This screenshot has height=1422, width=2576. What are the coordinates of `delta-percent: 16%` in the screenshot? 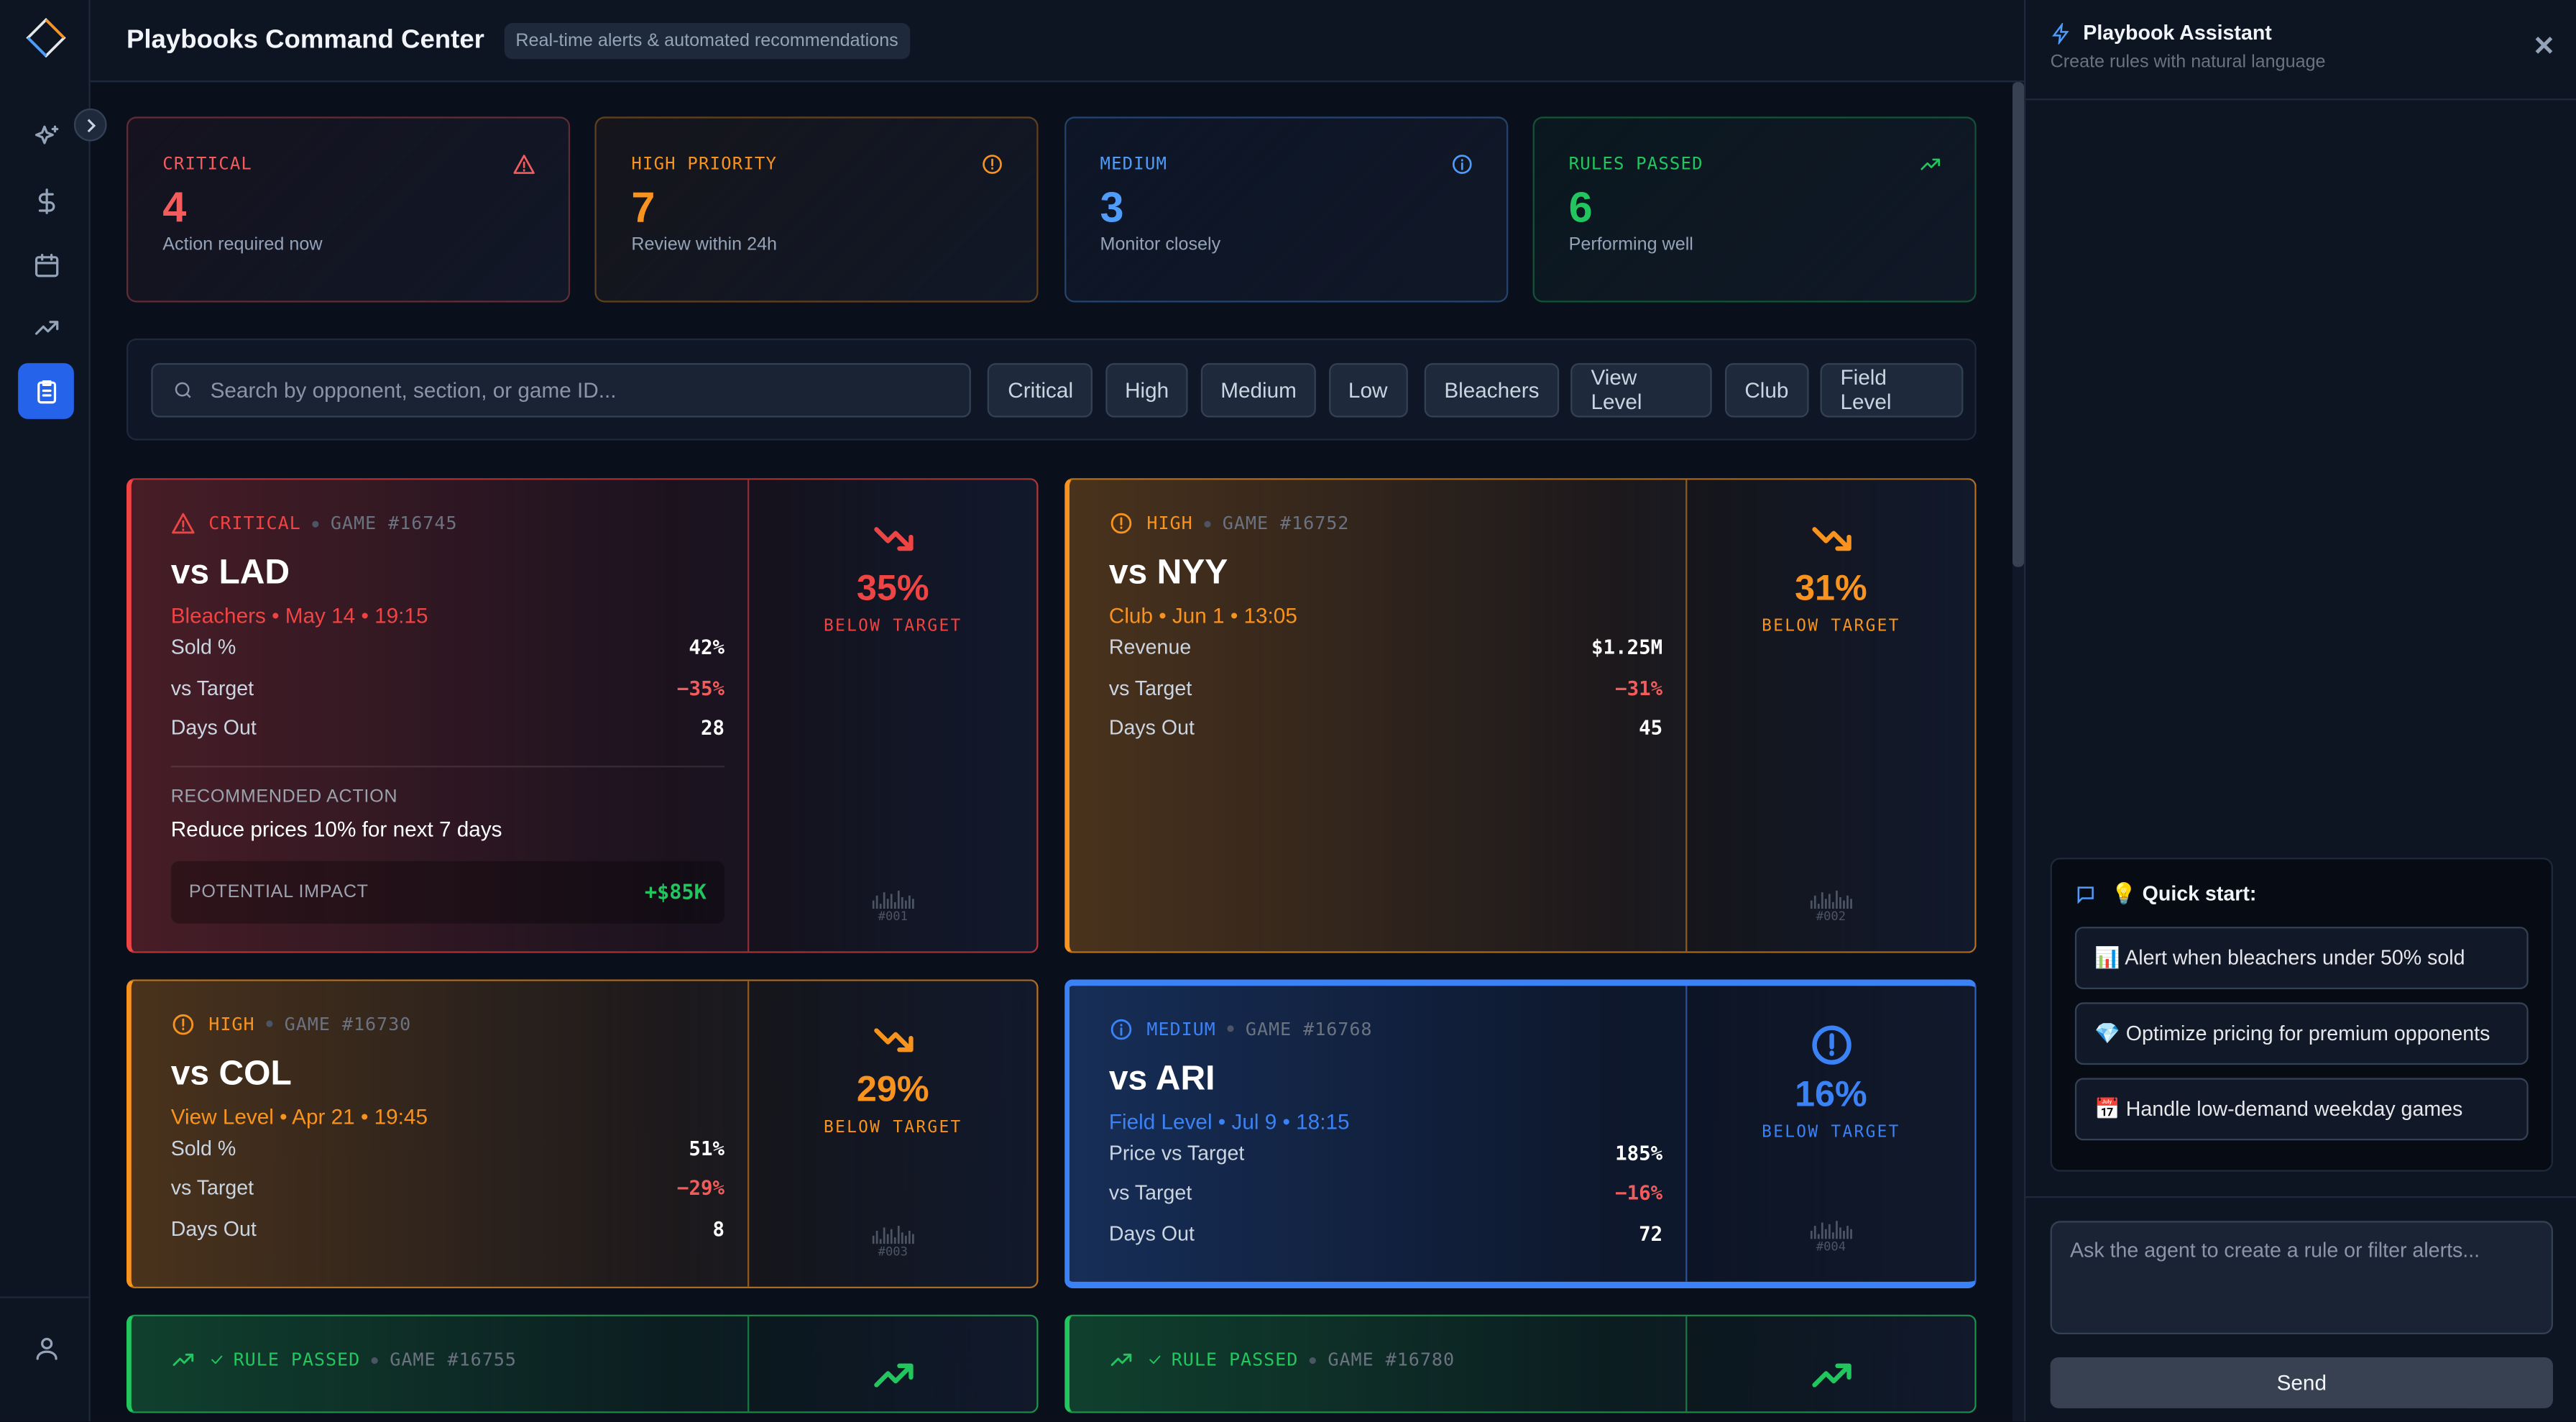 It's located at (1831, 1093).